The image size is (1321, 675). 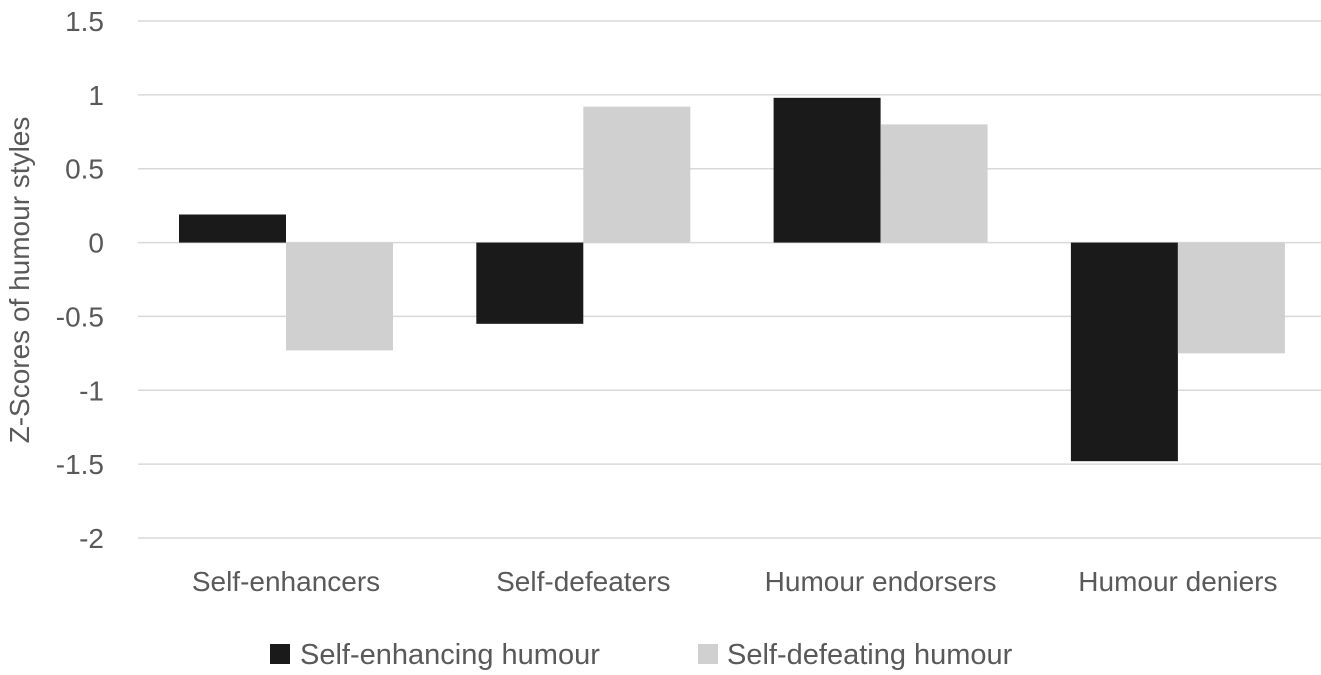 What do you see at coordinates (881, 581) in the screenshot?
I see `x-category-label: Humour endorsers` at bounding box center [881, 581].